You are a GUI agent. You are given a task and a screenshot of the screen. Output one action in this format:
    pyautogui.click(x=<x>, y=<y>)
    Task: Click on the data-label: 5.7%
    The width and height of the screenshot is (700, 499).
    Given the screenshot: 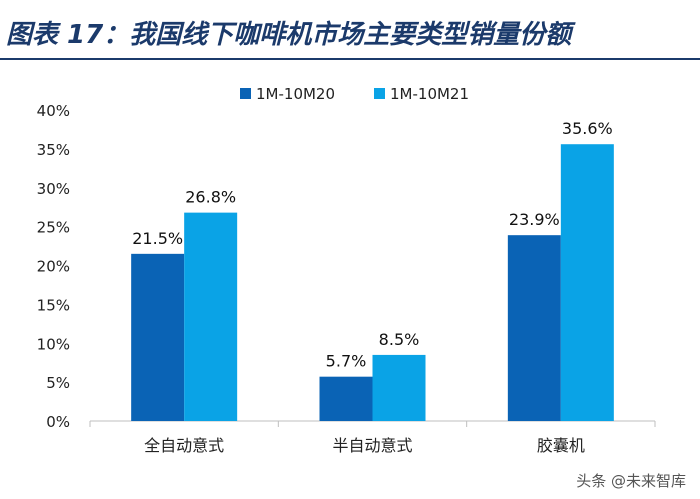 What is the action you would take?
    pyautogui.click(x=346, y=361)
    